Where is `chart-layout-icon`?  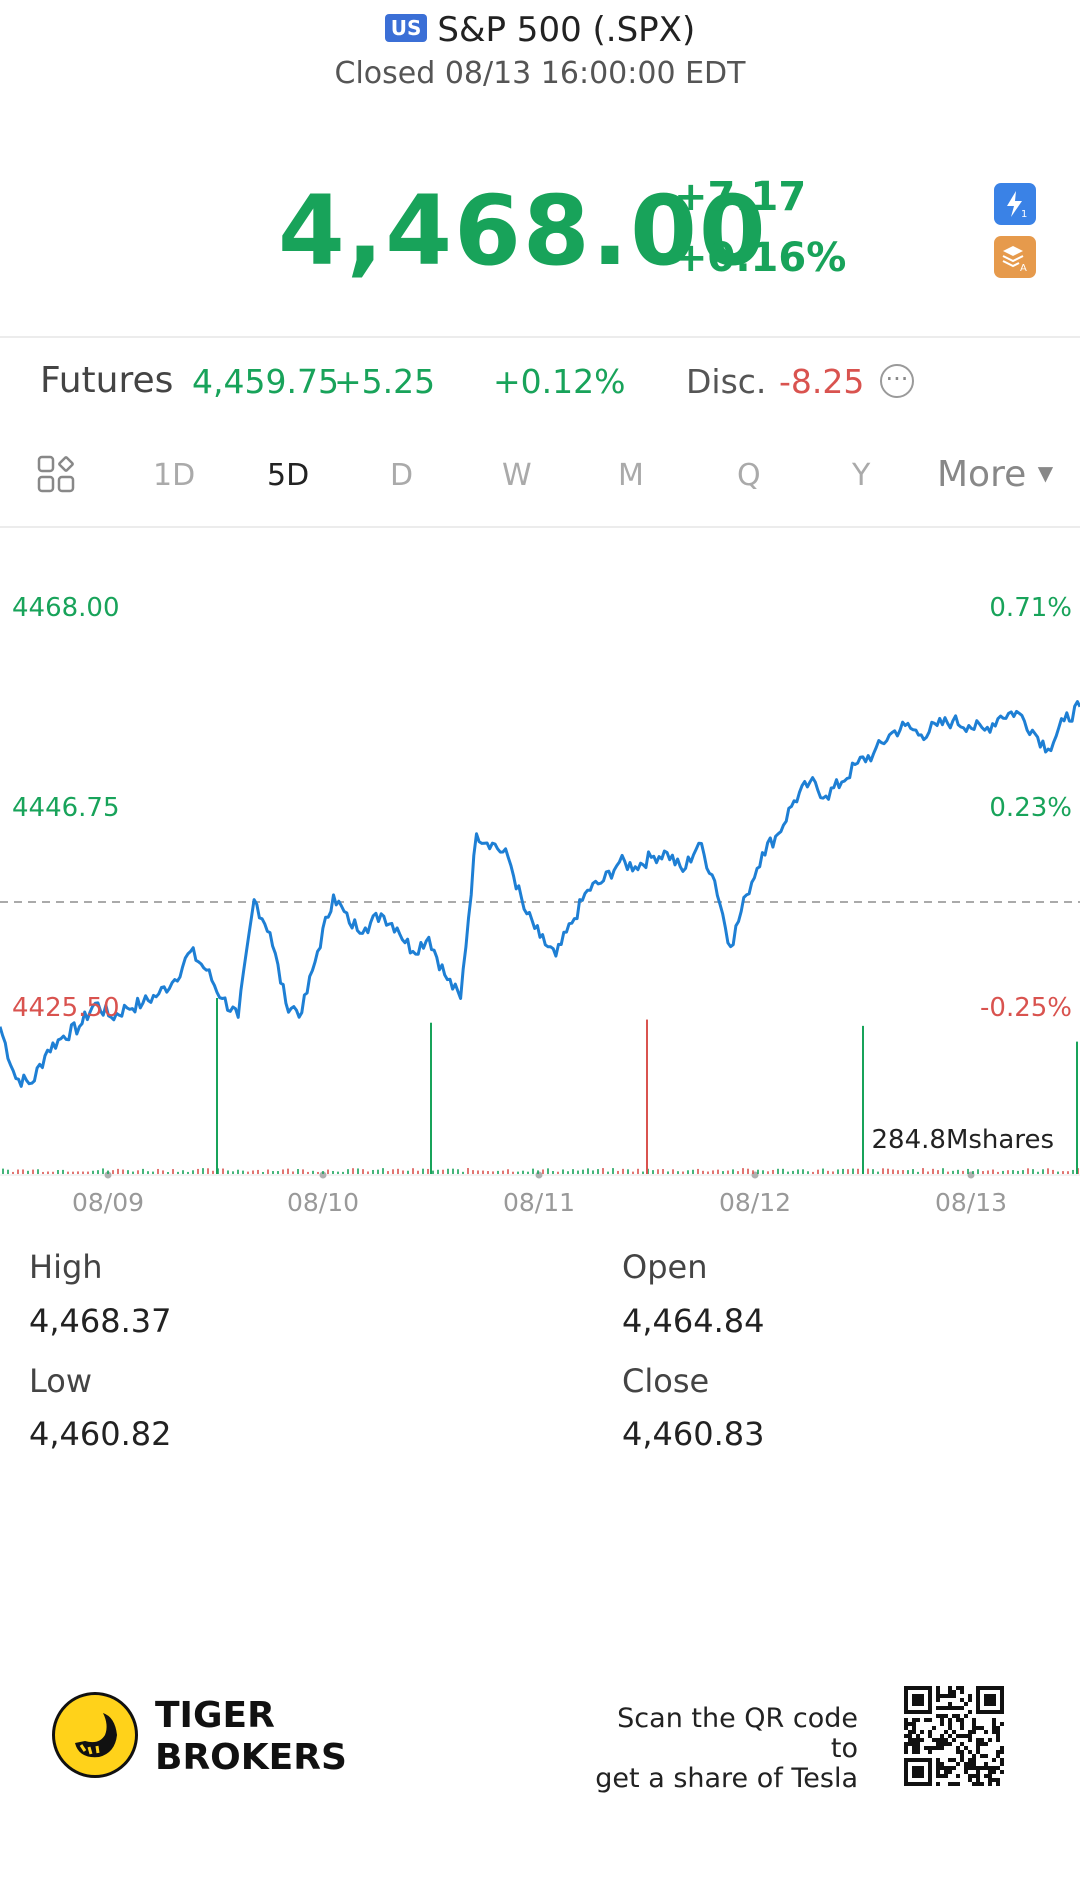
chart-layout-icon is located at coordinates (57, 479).